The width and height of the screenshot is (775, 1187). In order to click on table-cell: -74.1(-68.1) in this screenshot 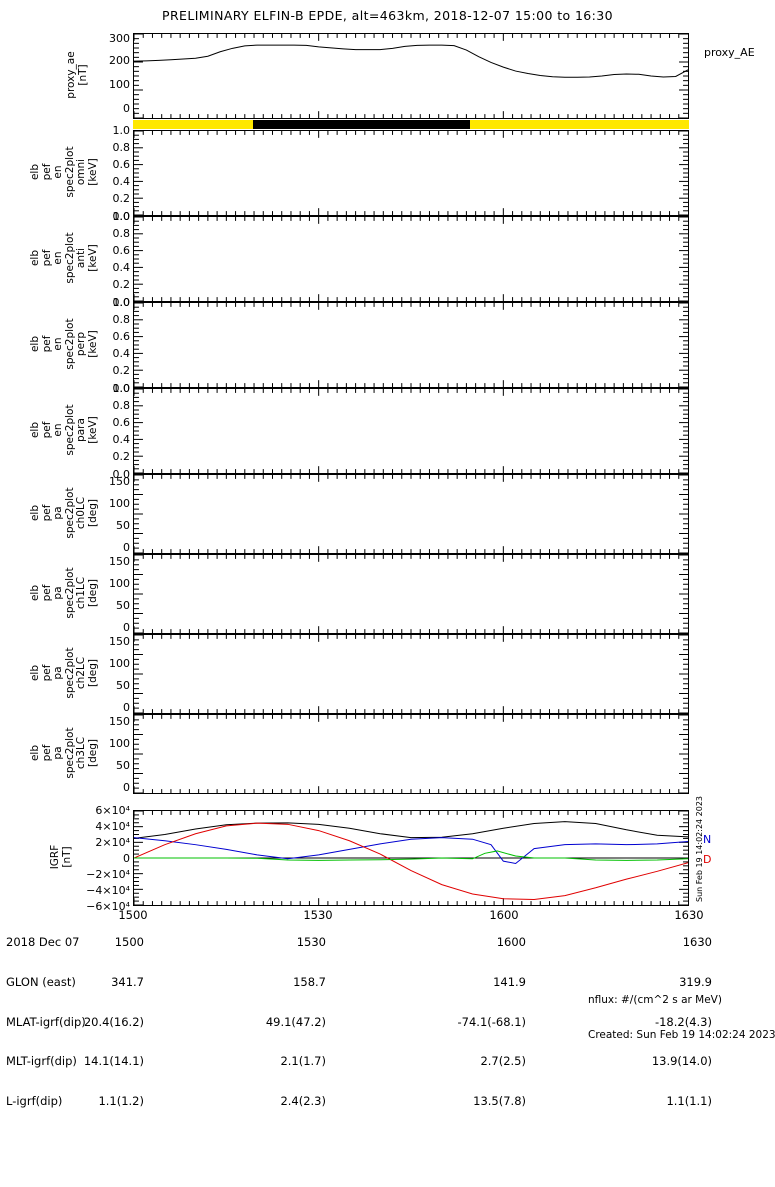, I will do `click(491, 1021)`.